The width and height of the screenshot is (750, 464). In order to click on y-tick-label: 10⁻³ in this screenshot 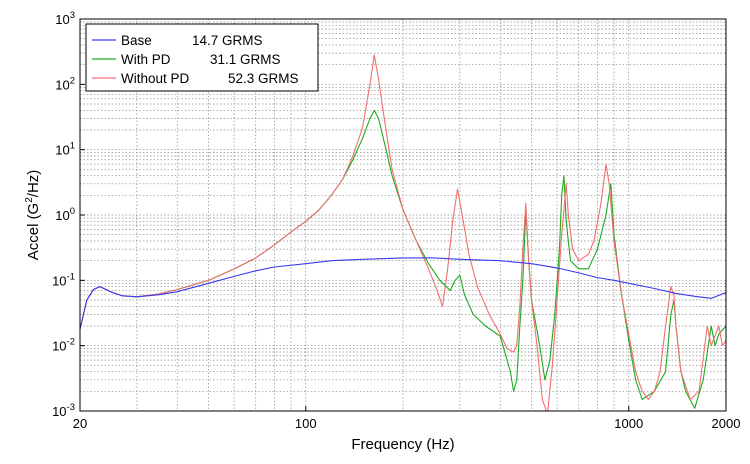, I will do `click(63, 410)`.